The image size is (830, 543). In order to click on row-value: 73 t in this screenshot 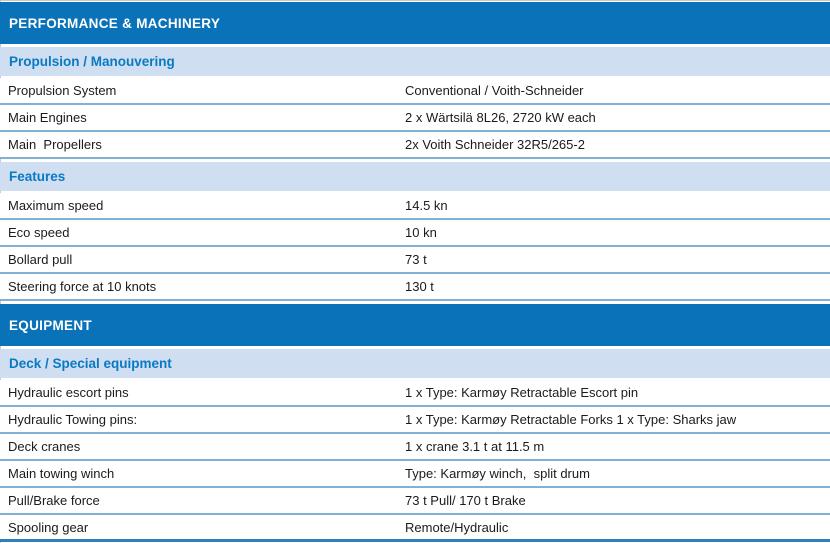, I will do `click(416, 259)`.